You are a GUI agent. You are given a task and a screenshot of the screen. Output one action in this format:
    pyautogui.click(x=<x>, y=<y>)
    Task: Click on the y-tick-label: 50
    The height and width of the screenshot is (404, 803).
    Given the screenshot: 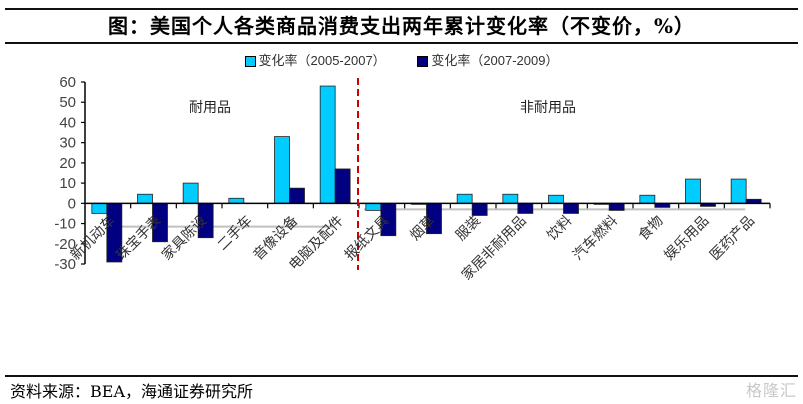 What is the action you would take?
    pyautogui.click(x=67, y=102)
    